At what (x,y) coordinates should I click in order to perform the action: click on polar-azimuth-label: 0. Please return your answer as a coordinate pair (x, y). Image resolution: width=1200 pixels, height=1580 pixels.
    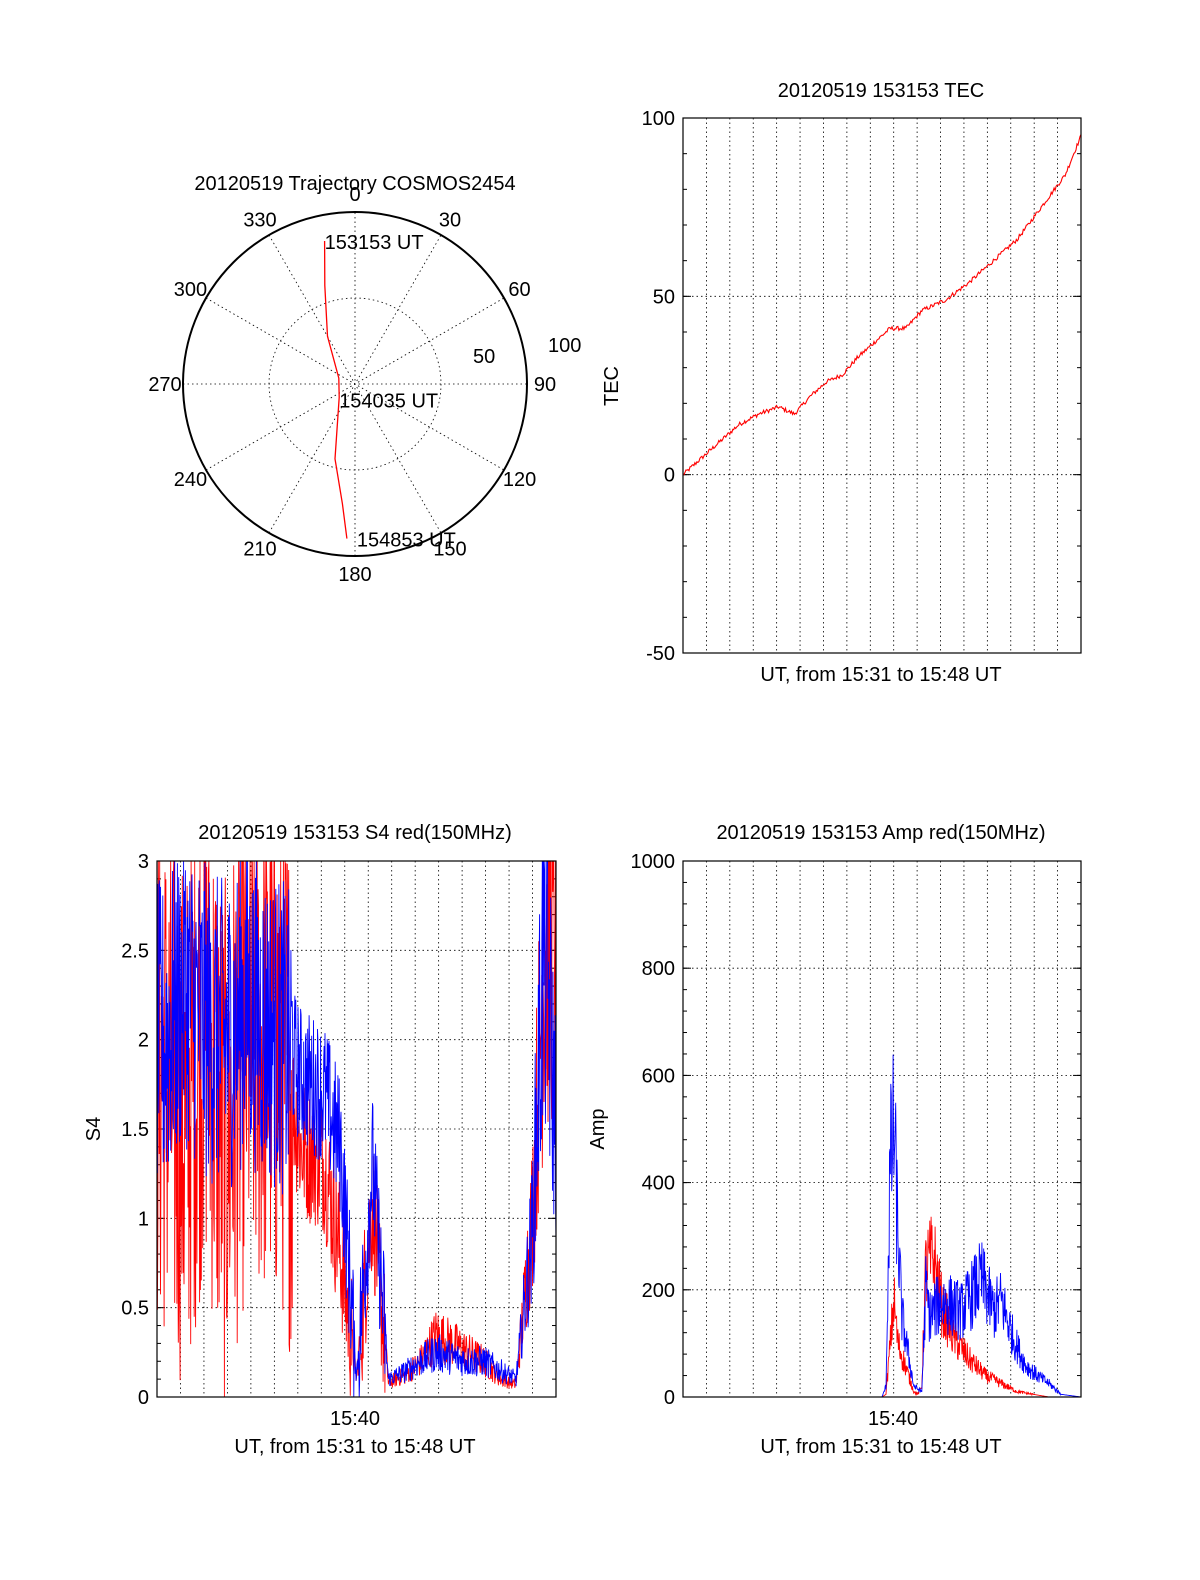
    Looking at the image, I should click on (354, 195).